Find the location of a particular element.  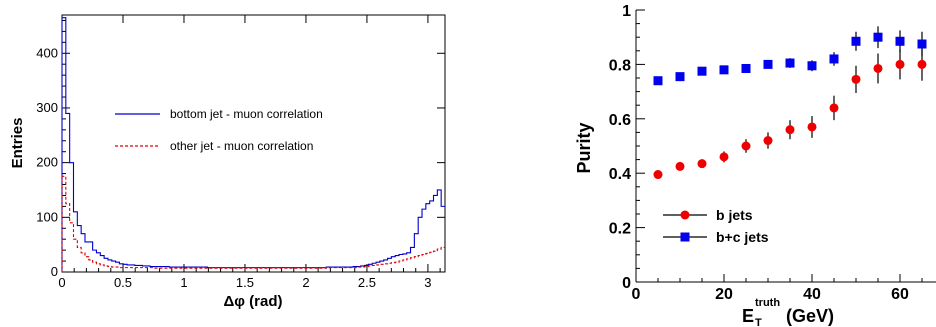

legend-label-bottom-jet: bottom jet - muon correlation is located at coordinates (246, 114).